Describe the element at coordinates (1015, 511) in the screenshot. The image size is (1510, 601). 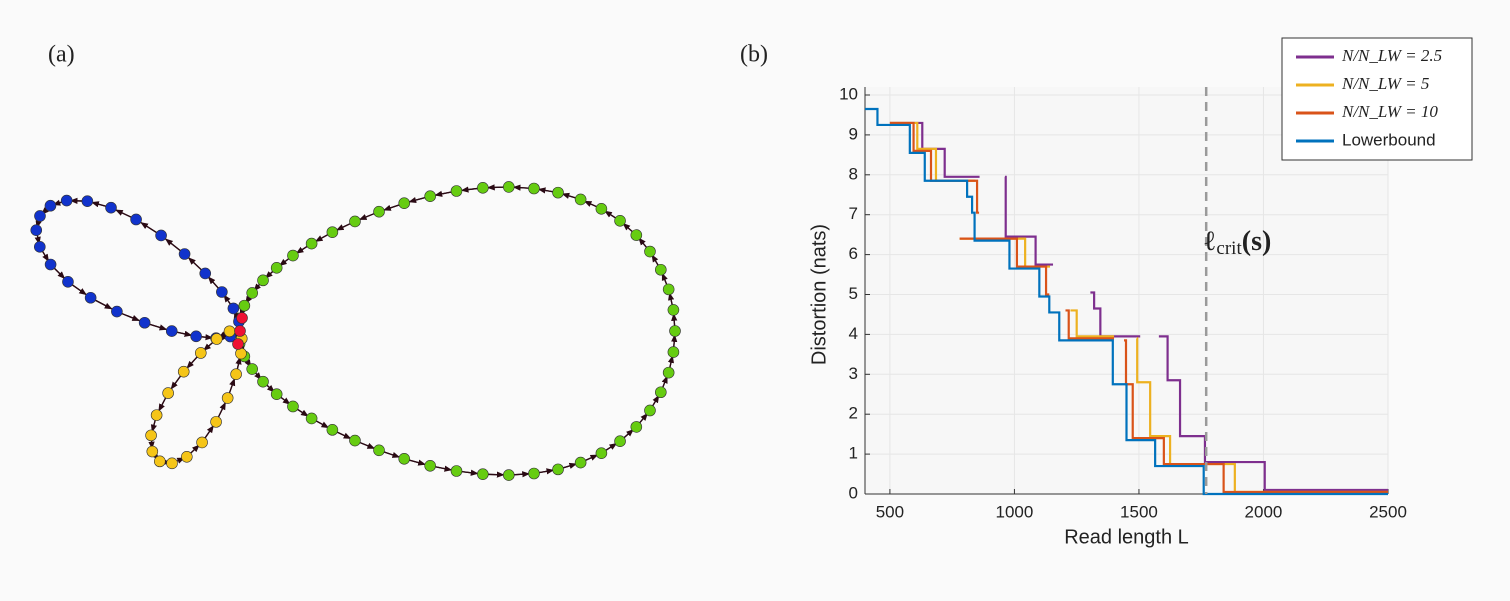
I see `x-tick-label: 1000` at that location.